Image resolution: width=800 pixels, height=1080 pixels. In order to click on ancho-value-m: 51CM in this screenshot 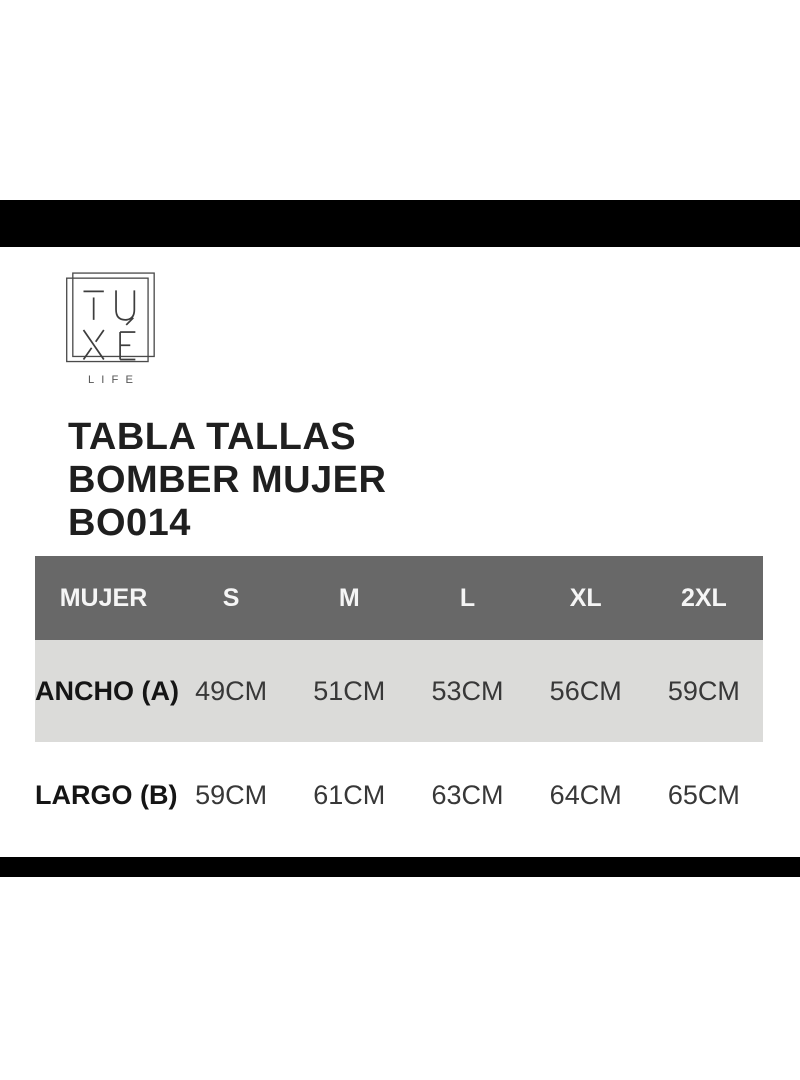, I will do `click(349, 690)`.